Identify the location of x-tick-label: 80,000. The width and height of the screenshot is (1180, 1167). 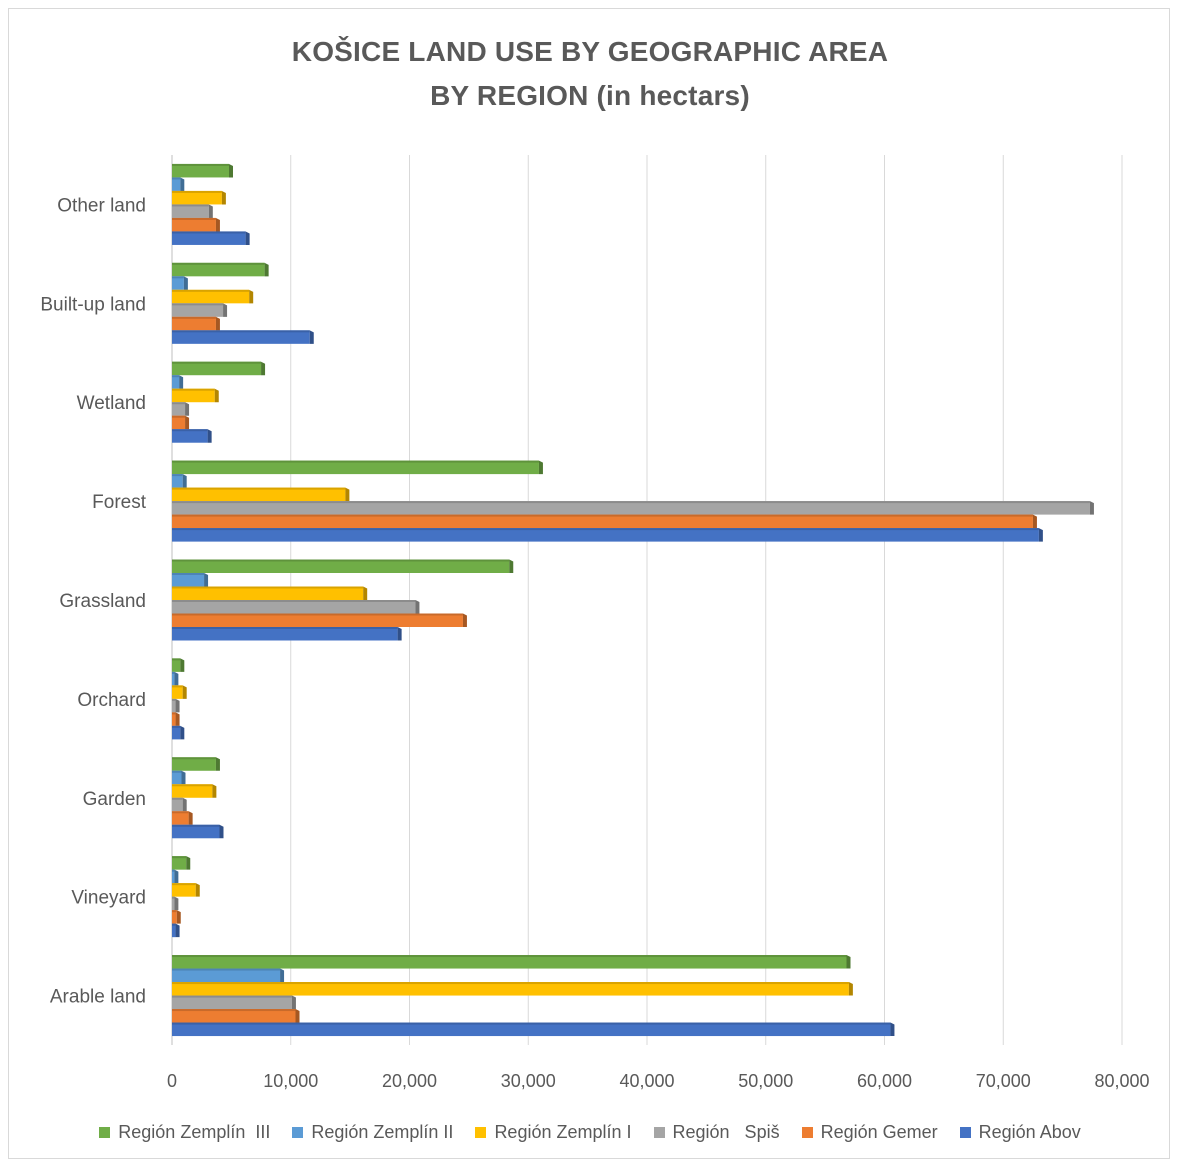
(1121, 1081).